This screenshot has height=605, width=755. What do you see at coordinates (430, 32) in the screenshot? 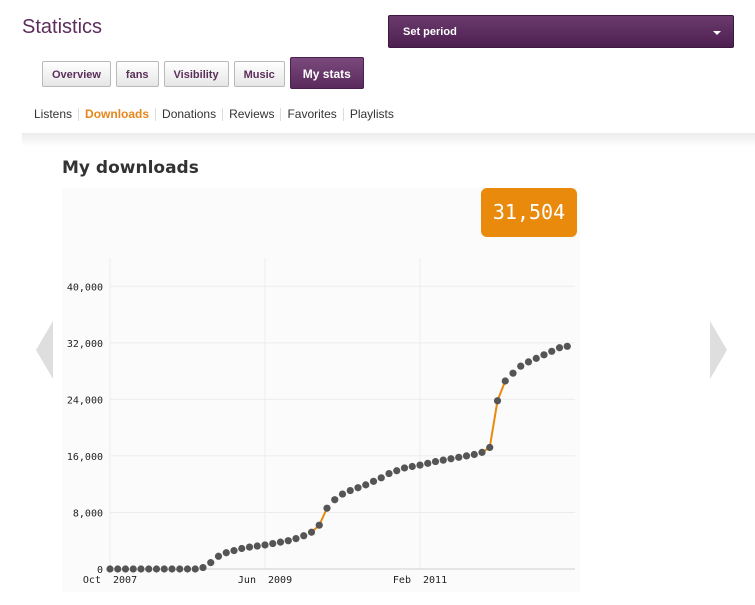
I see `set-period-label: Set period` at bounding box center [430, 32].